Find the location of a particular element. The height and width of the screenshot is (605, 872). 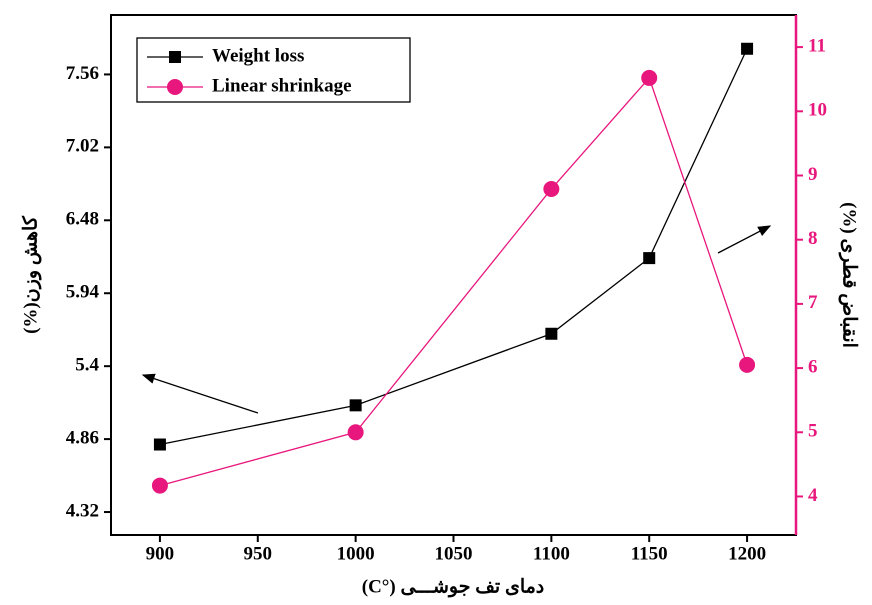

y2-axis-label: انقباض قطری (%) is located at coordinates (849, 275).